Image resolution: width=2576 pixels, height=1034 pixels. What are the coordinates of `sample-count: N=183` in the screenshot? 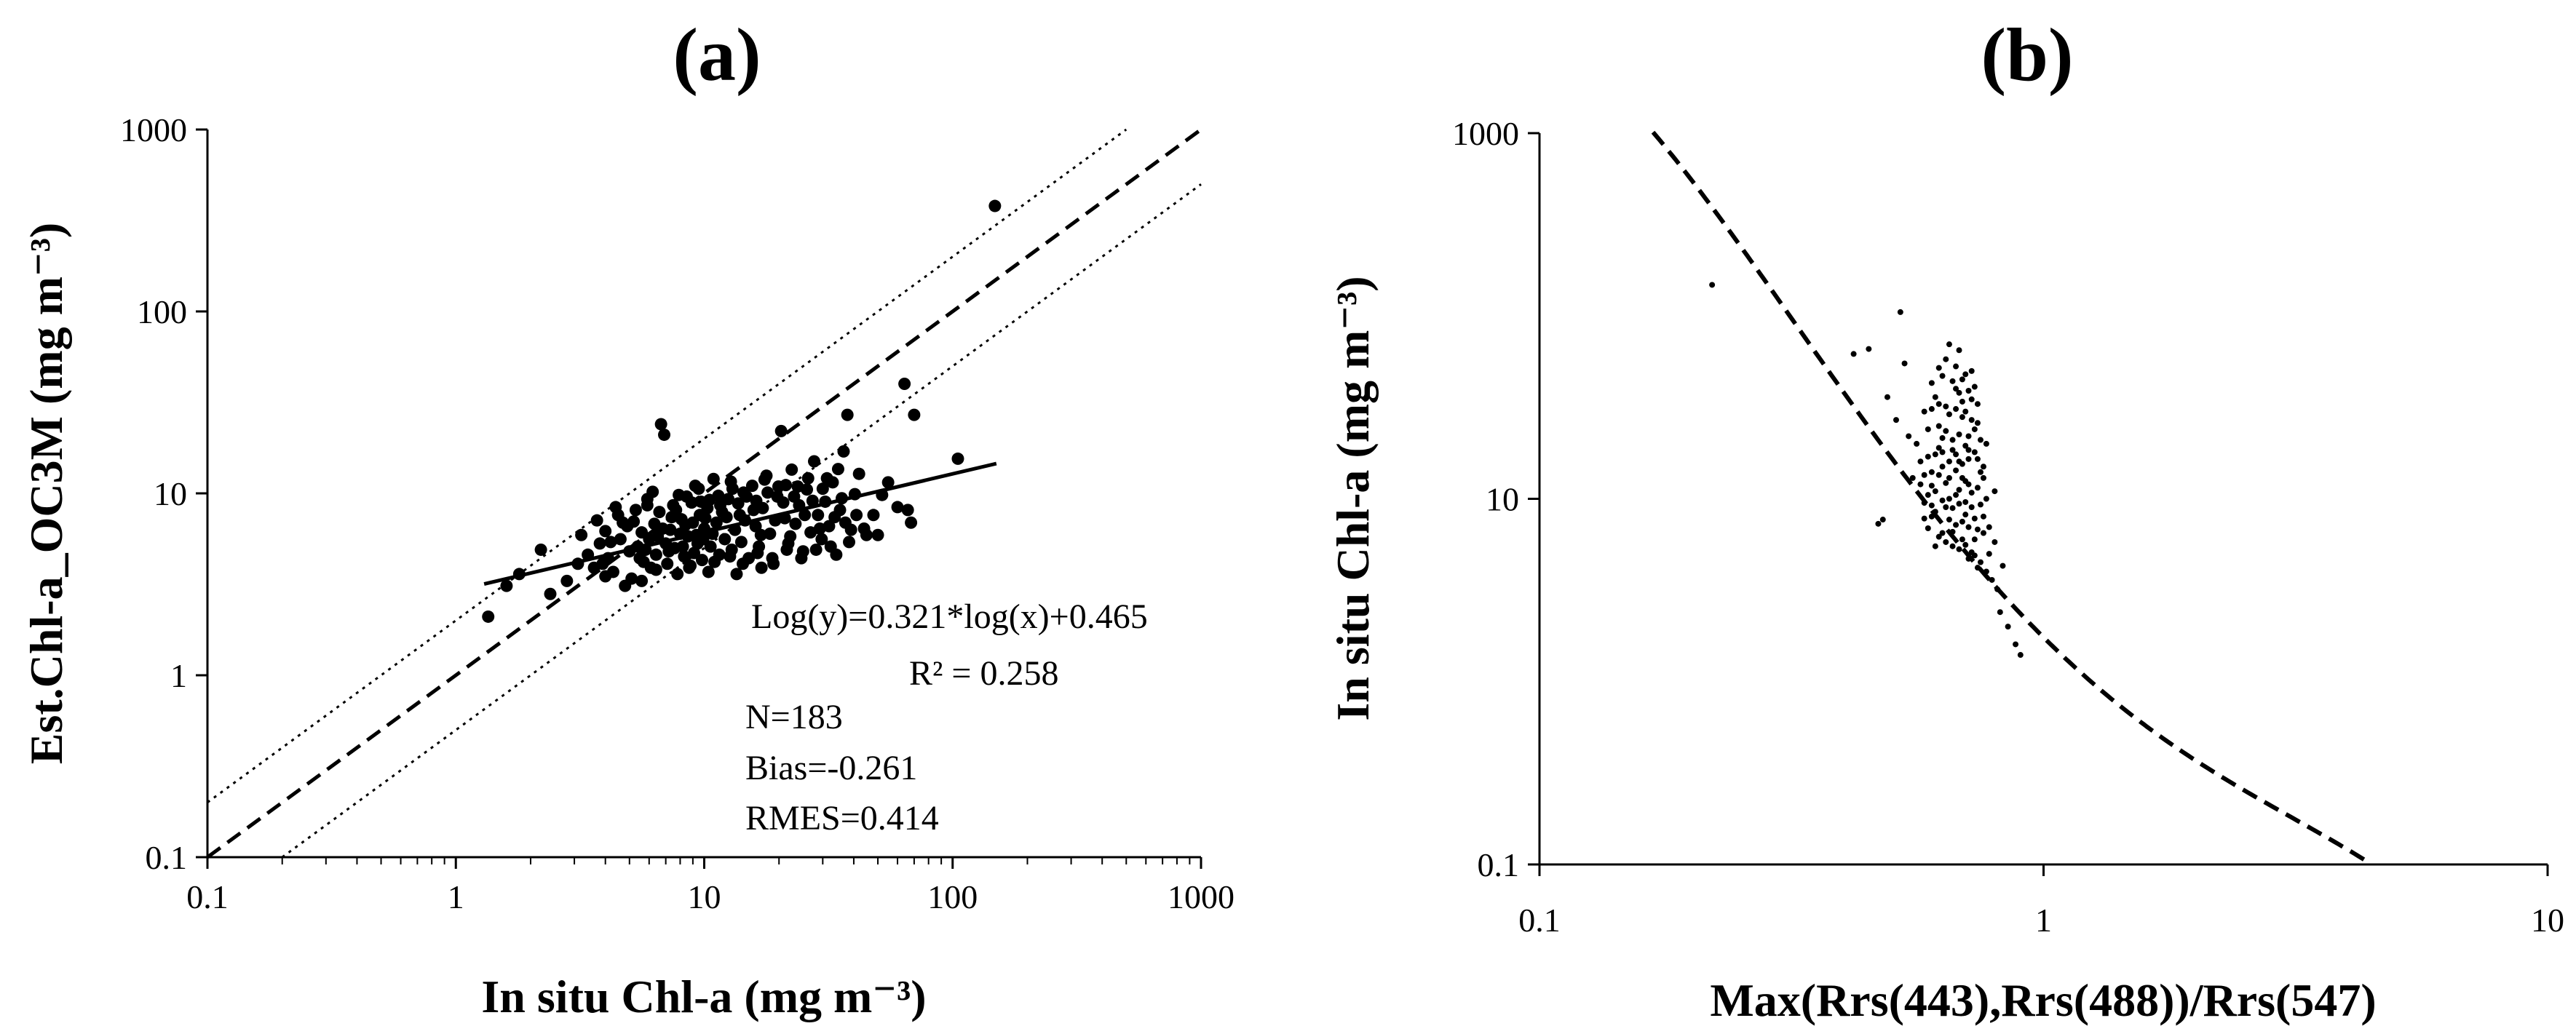 It's located at (794, 717).